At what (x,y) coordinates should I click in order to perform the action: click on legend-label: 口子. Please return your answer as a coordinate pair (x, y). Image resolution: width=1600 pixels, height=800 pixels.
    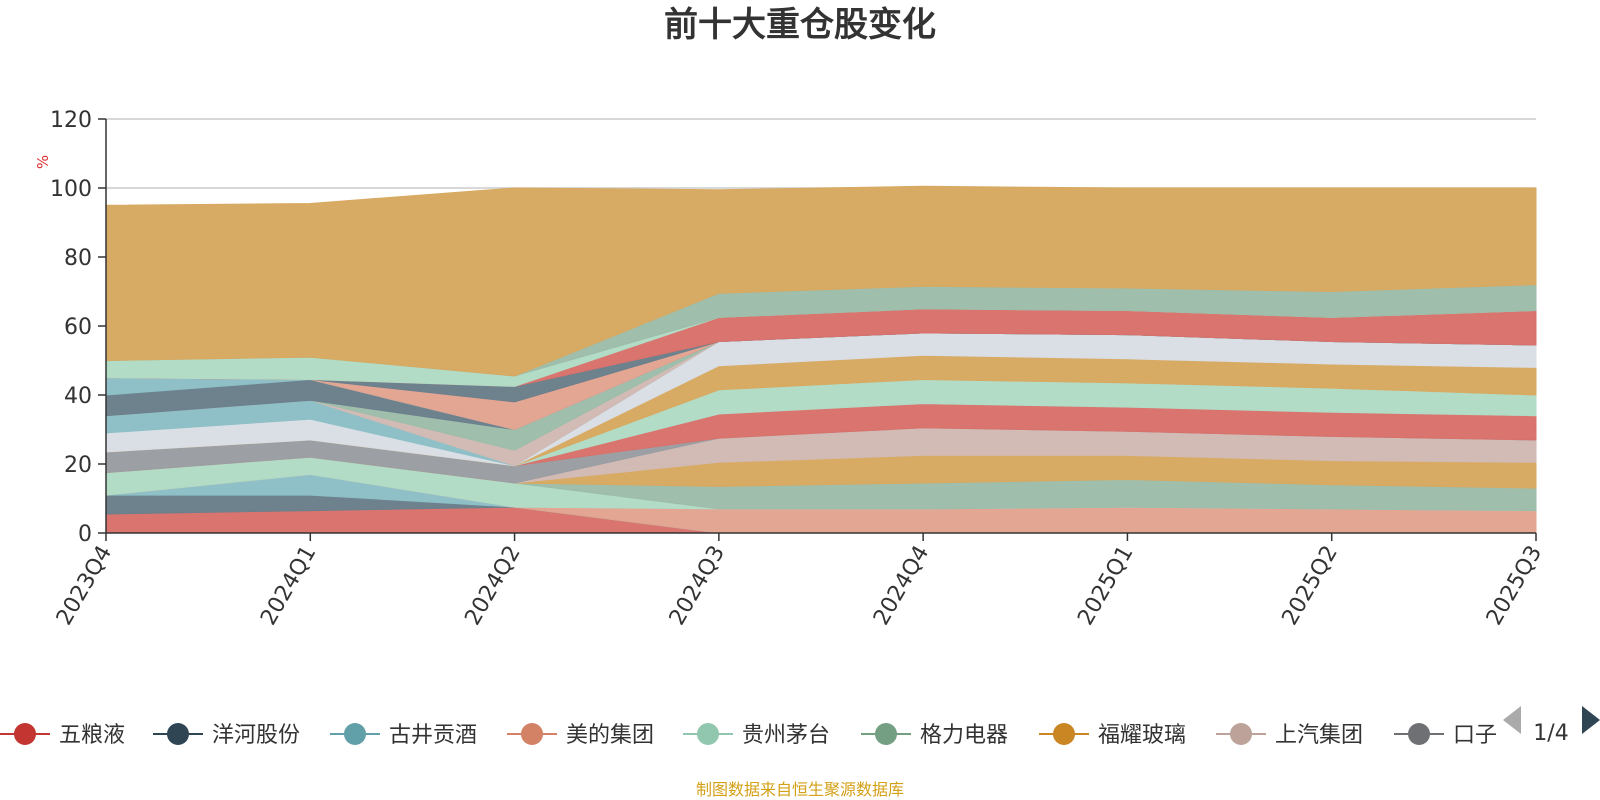
    Looking at the image, I should click on (1475, 735).